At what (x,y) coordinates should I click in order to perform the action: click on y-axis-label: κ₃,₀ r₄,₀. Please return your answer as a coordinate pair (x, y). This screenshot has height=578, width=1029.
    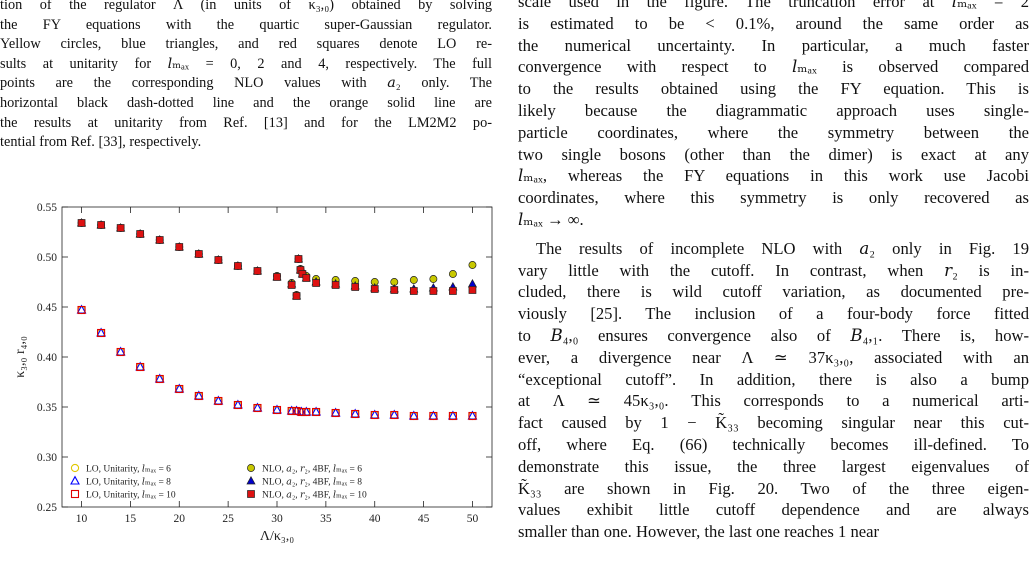
    Looking at the image, I should click on (20, 357).